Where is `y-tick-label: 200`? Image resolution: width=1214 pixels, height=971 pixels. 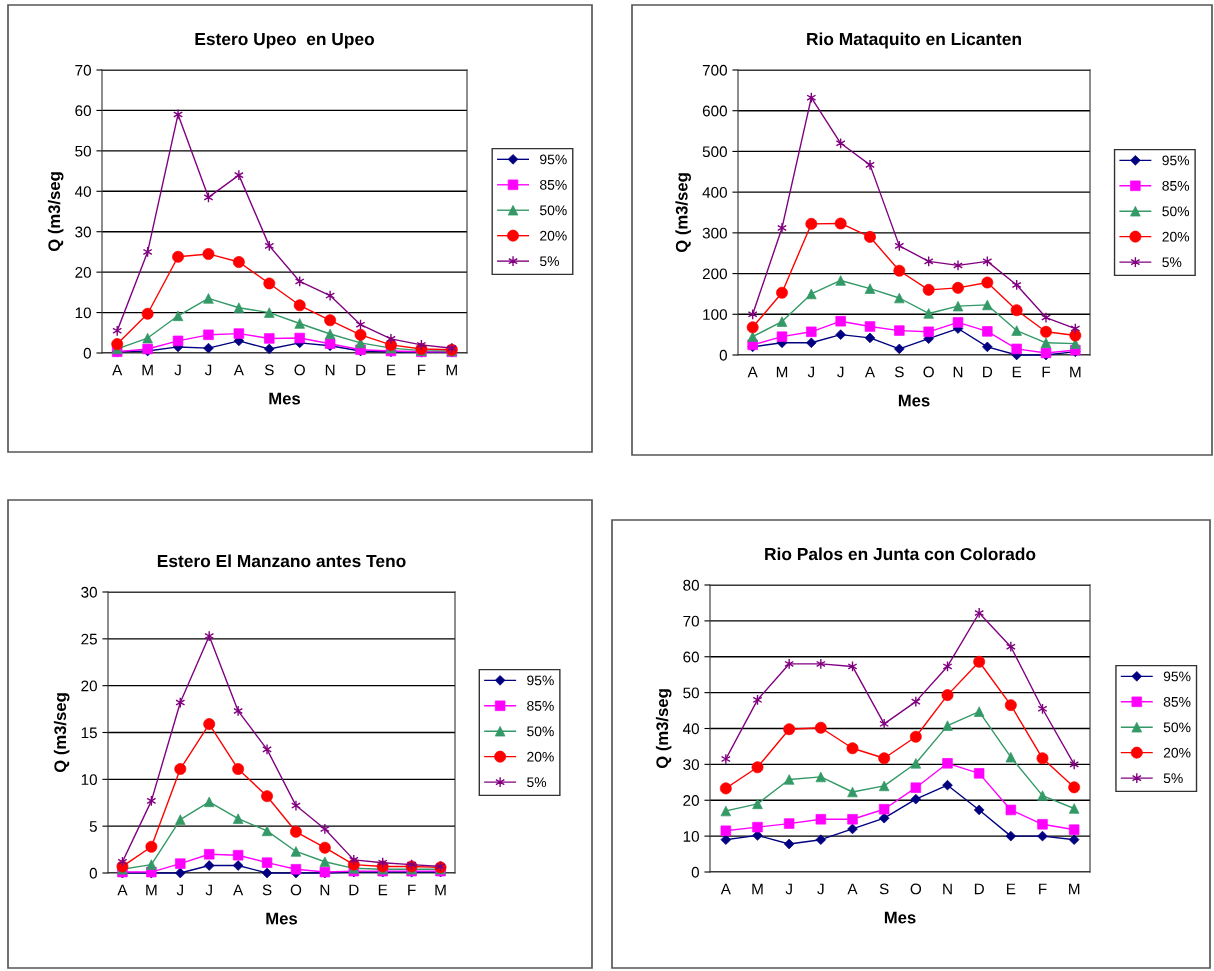 y-tick-label: 200 is located at coordinates (714, 274).